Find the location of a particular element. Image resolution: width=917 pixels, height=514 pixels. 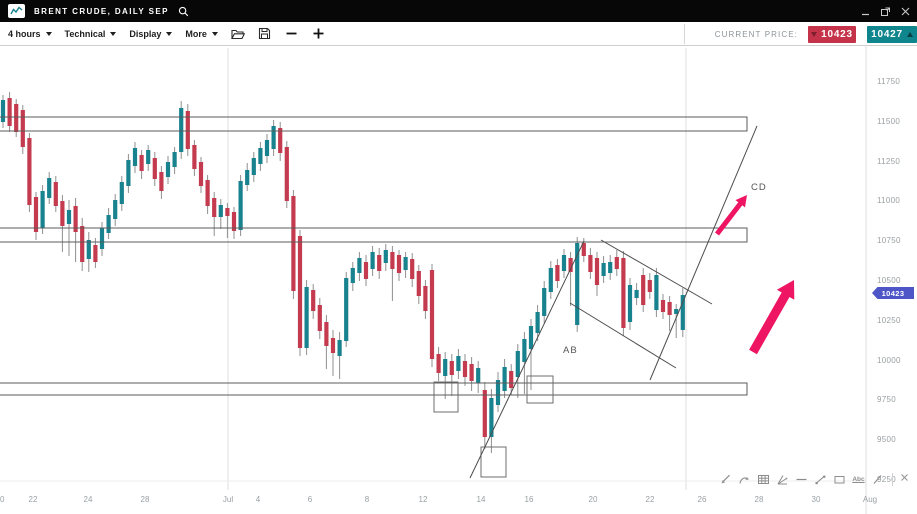

small-up-arrow is located at coordinates (731, 215).